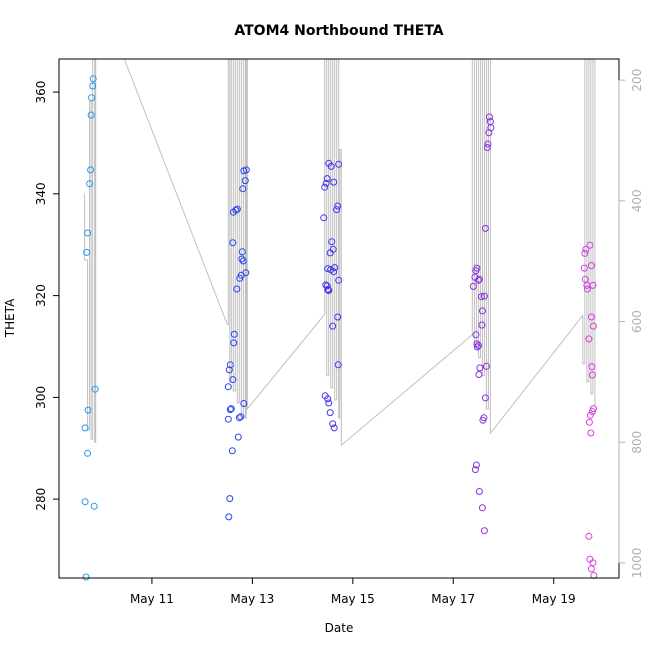 Image resolution: width=650 pixels, height=650 pixels. Describe the element at coordinates (41, 92) in the screenshot. I see `y-tick-label: 360` at that location.